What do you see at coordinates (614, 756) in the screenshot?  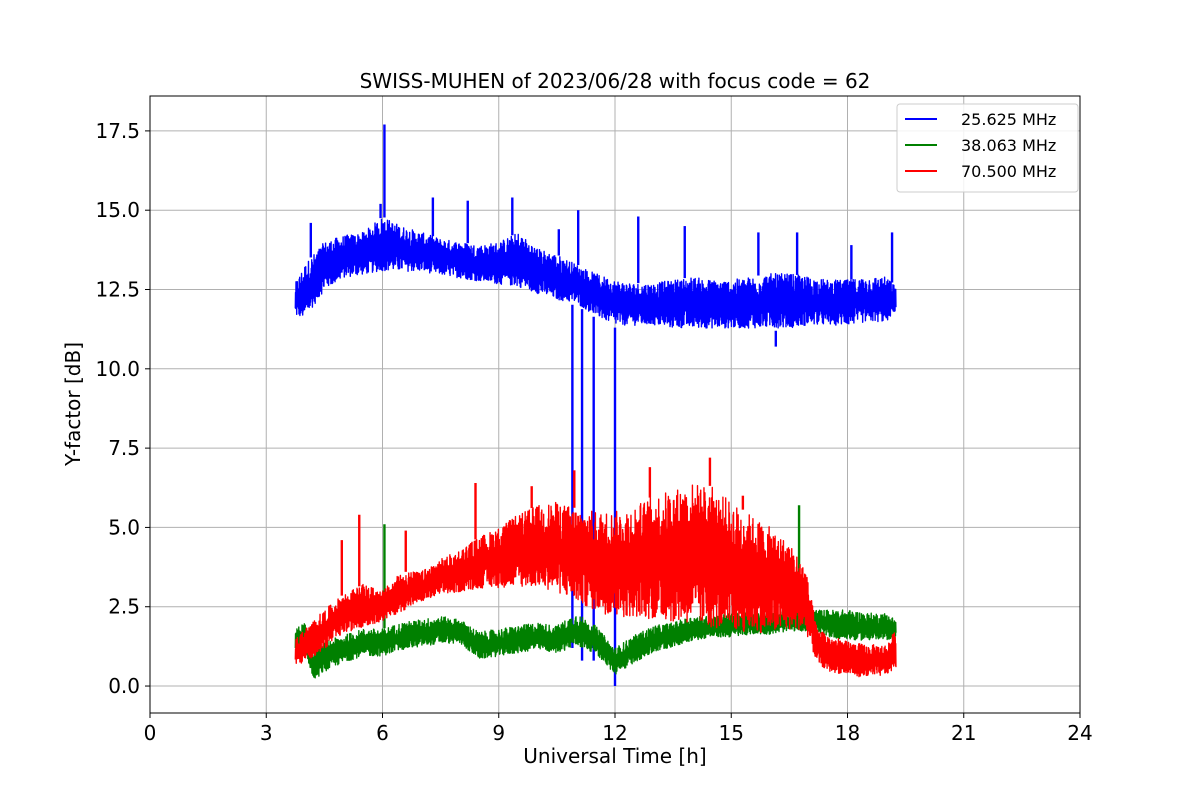 I see `x-axis-label: Universal Time [h]` at bounding box center [614, 756].